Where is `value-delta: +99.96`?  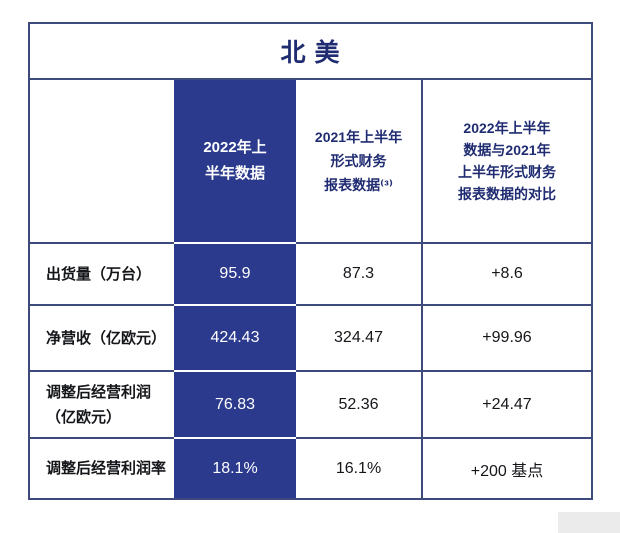
value-delta: +99.96 is located at coordinates (506, 337).